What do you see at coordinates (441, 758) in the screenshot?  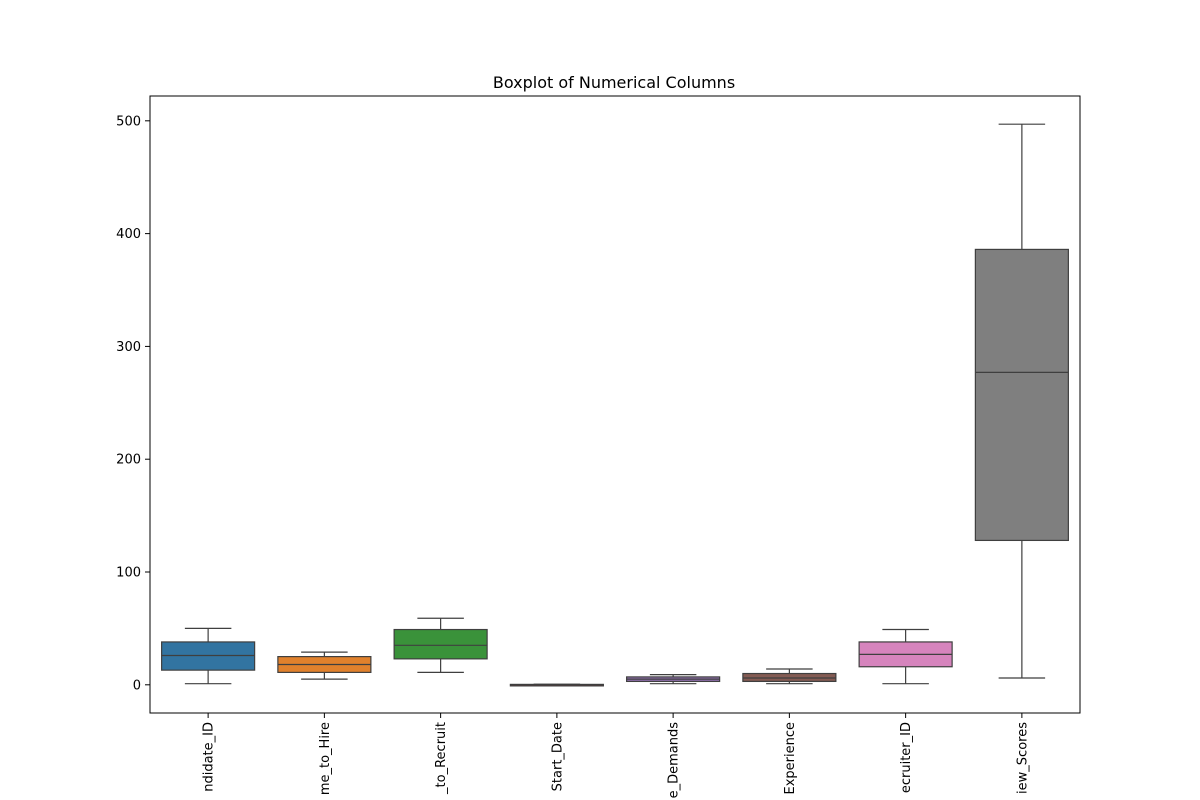 I see `x-tick-label: _to_Recruit` at bounding box center [441, 758].